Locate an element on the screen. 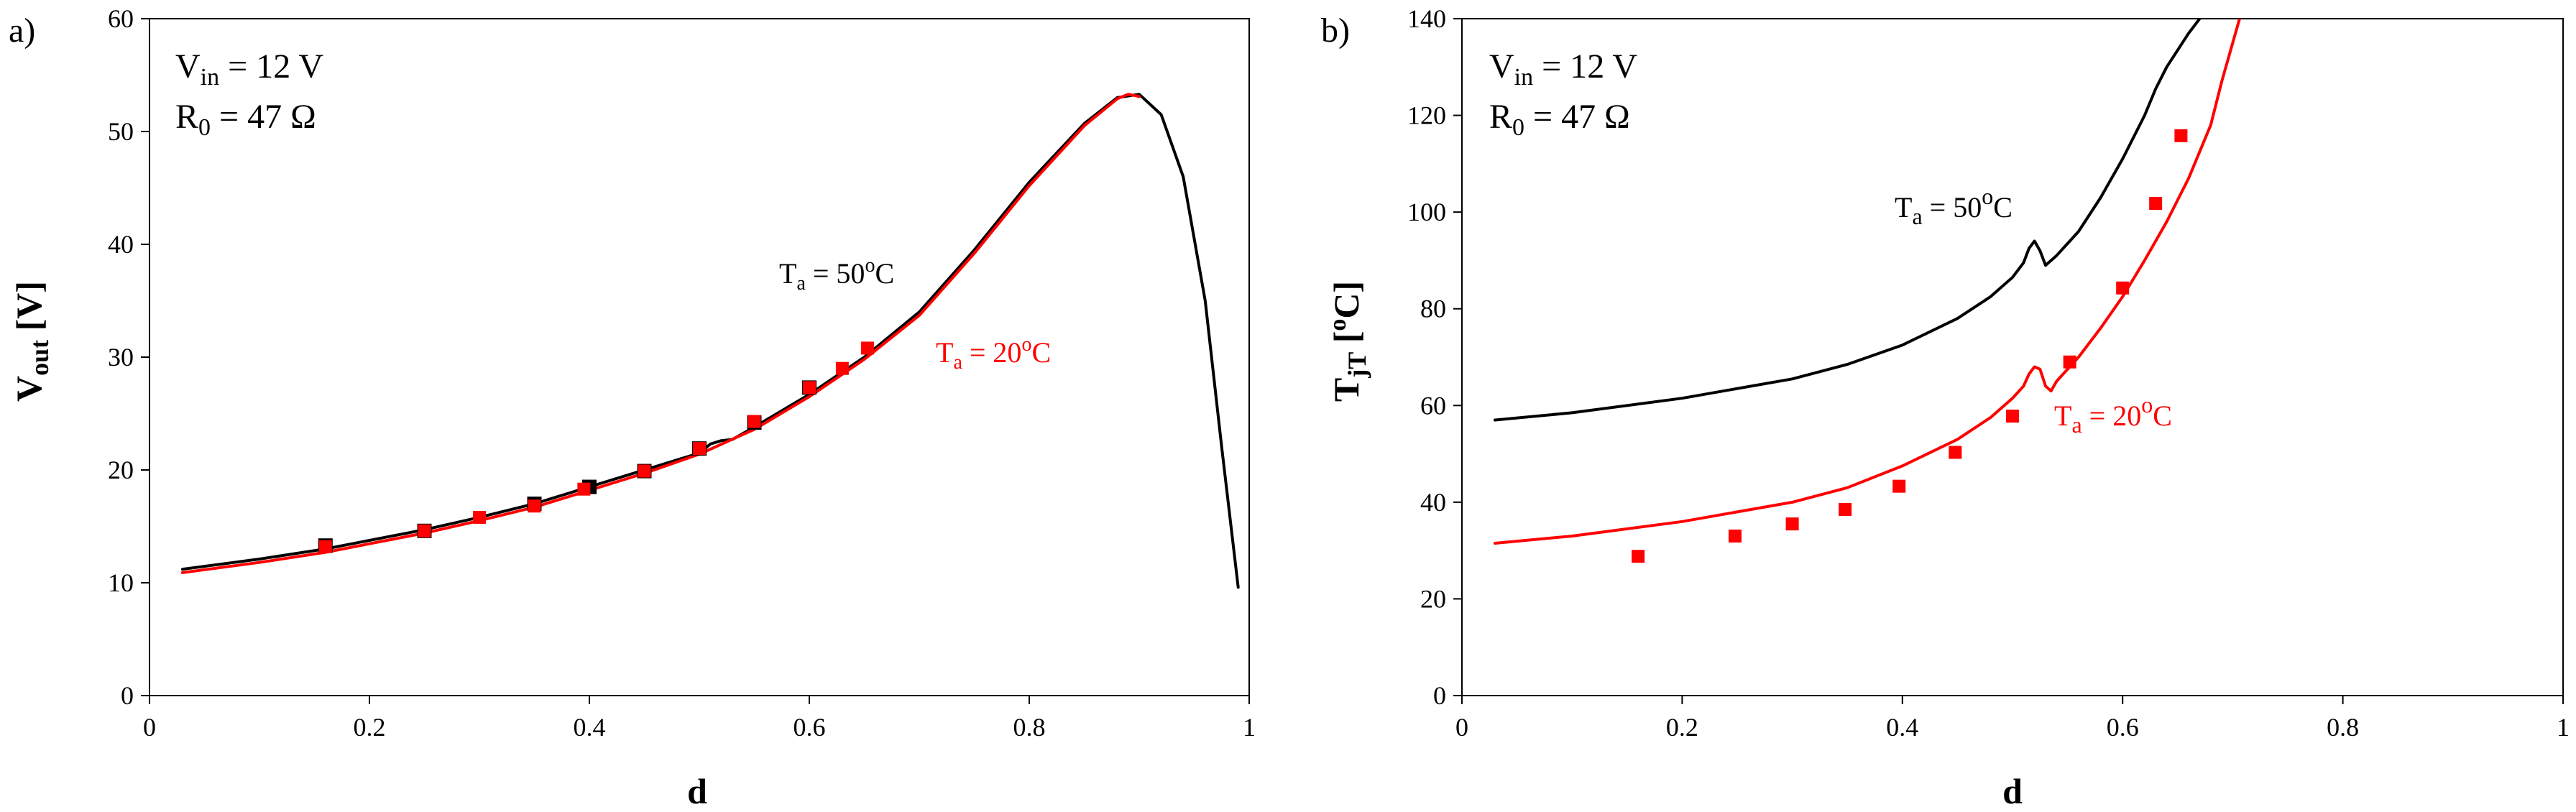 Image resolution: width=2576 pixels, height=812 pixels. y-tick-label-a: 50 is located at coordinates (121, 131).